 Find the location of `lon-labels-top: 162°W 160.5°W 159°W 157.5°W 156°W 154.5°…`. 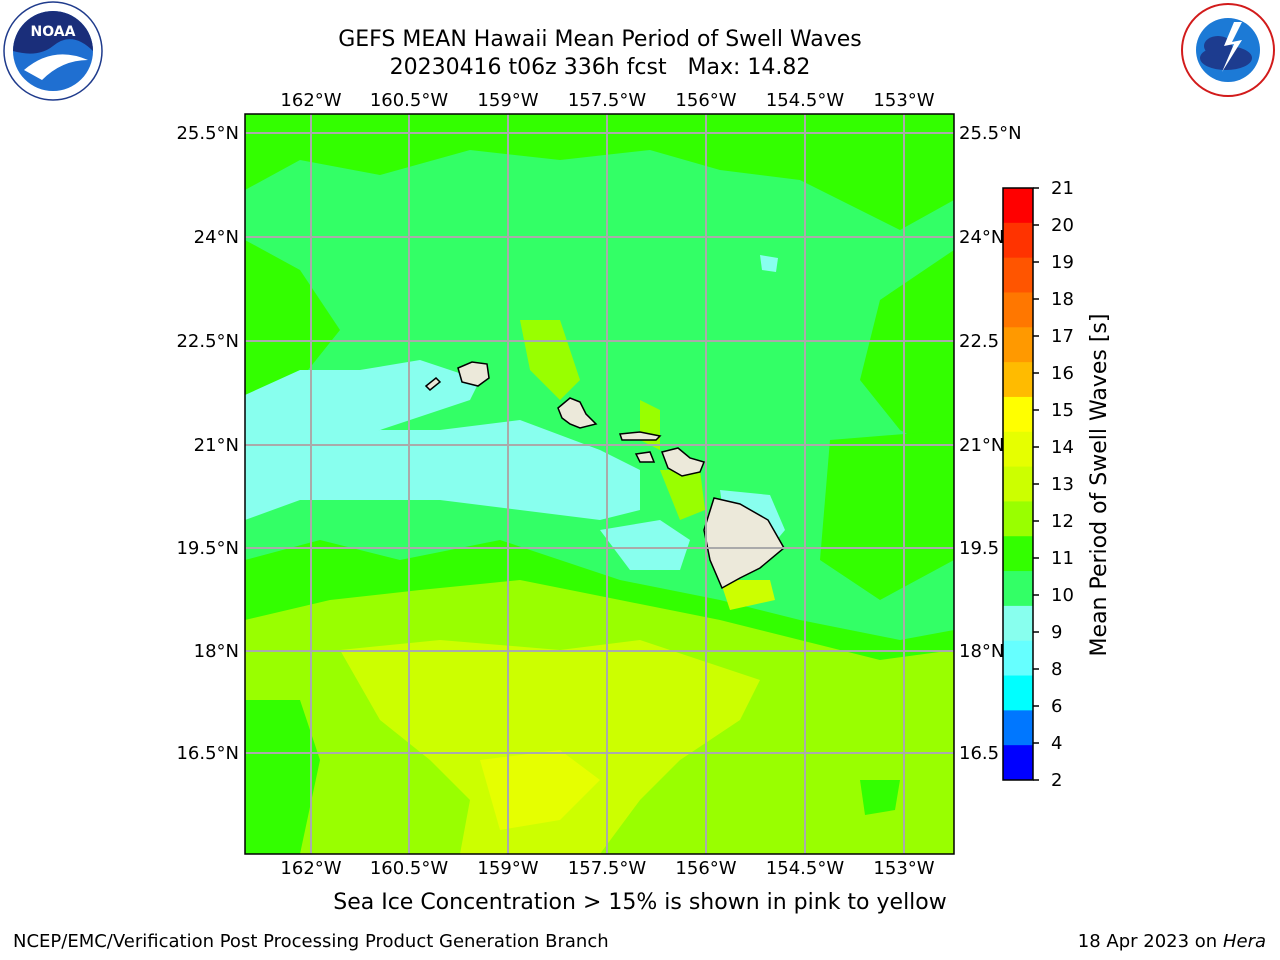

lon-labels-top: 162°W 160.5°W 159°W 157.5°W 156°W 154.5°… is located at coordinates (607, 100).